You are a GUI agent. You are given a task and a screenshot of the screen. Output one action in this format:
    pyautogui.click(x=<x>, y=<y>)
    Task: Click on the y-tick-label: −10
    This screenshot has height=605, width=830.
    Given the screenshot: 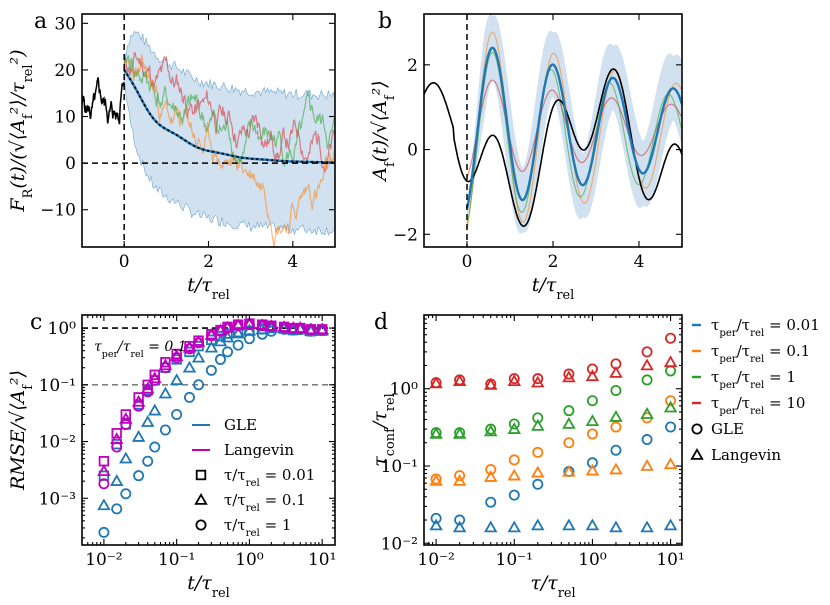 What is the action you would take?
    pyautogui.click(x=58, y=211)
    